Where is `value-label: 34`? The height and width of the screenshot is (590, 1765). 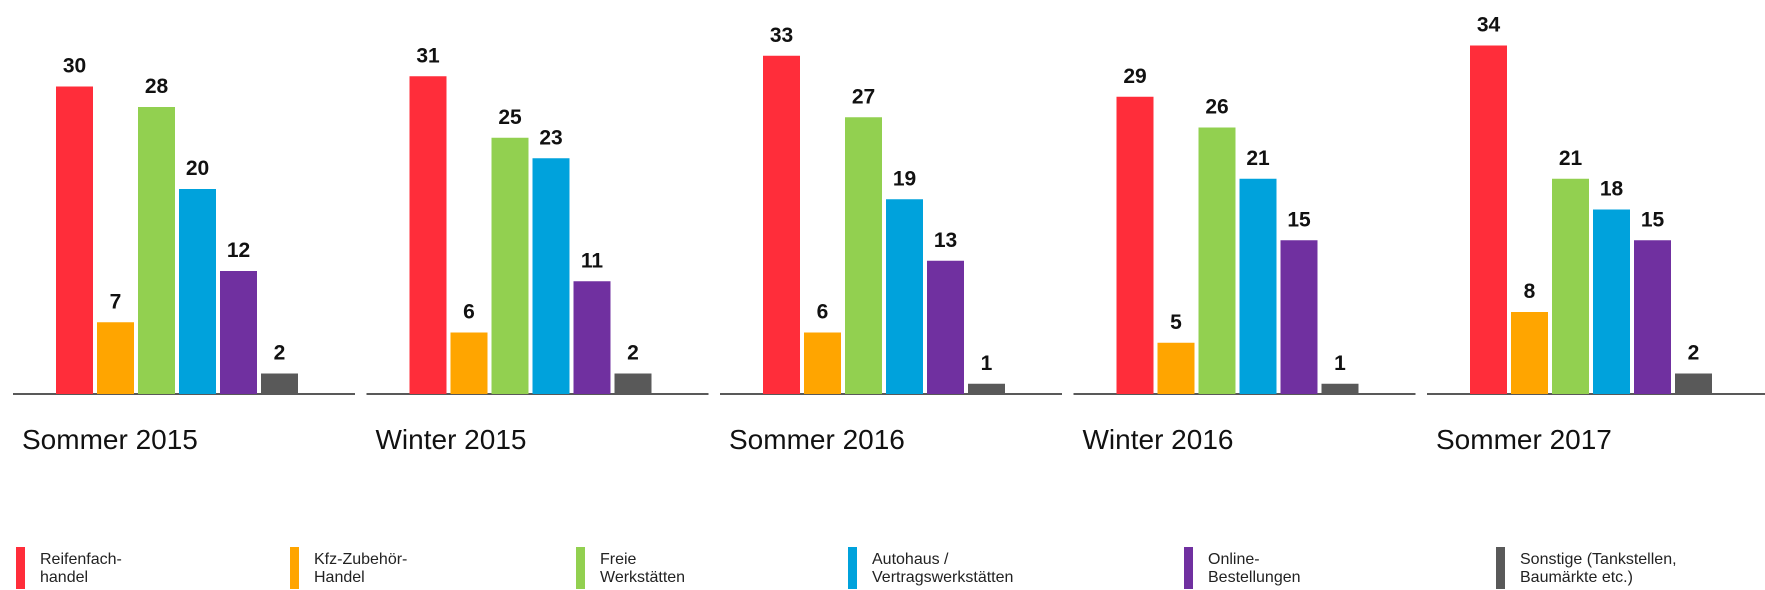 value-label: 34 is located at coordinates (1489, 25).